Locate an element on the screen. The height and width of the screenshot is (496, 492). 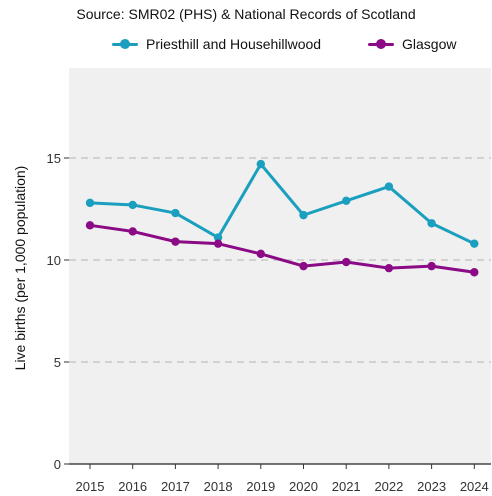
x-tick-label: 2022 is located at coordinates (388, 486).